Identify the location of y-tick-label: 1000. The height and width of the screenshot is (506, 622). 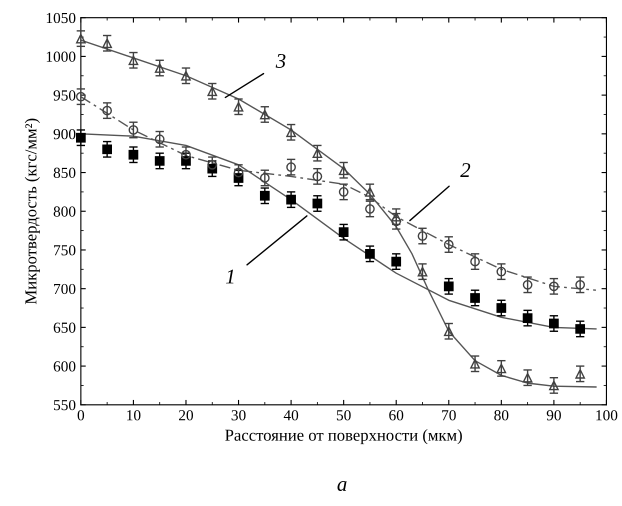
(61, 57).